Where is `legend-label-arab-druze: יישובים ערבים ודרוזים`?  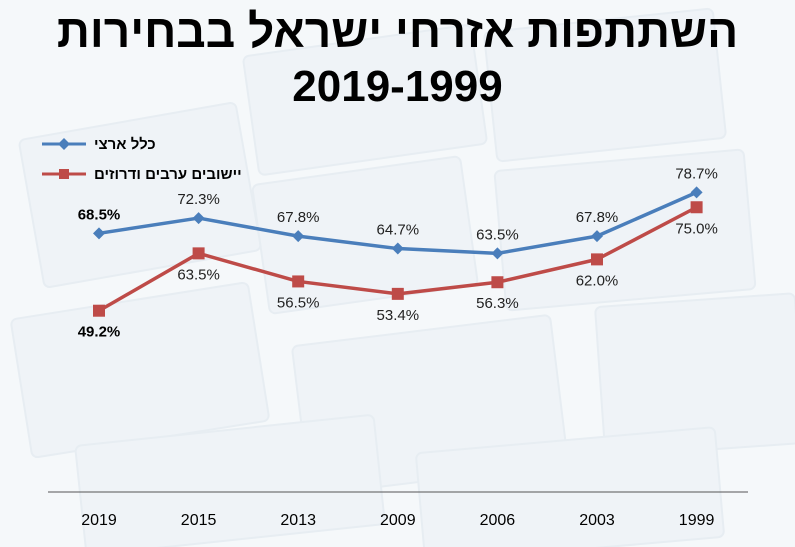 legend-label-arab-druze: יישובים ערבים ודרוזים is located at coordinates (168, 174).